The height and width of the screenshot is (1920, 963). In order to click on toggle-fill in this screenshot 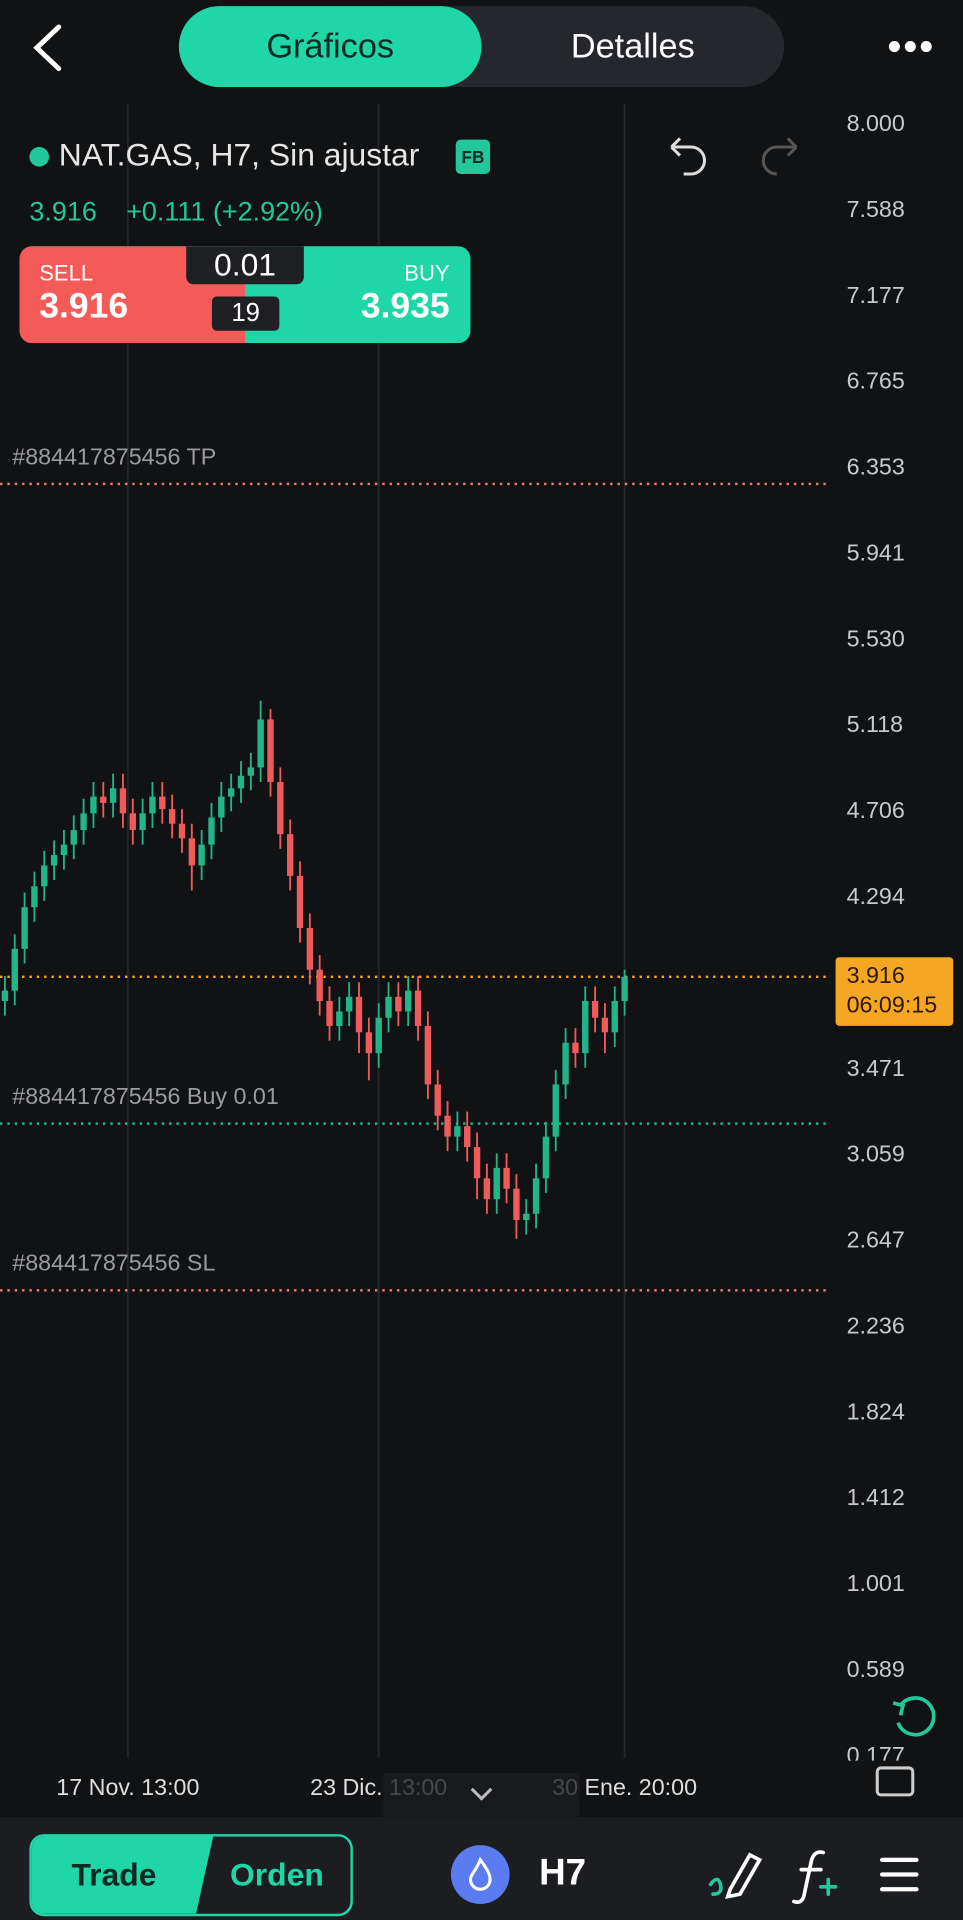, I will do `click(122, 1875)`.